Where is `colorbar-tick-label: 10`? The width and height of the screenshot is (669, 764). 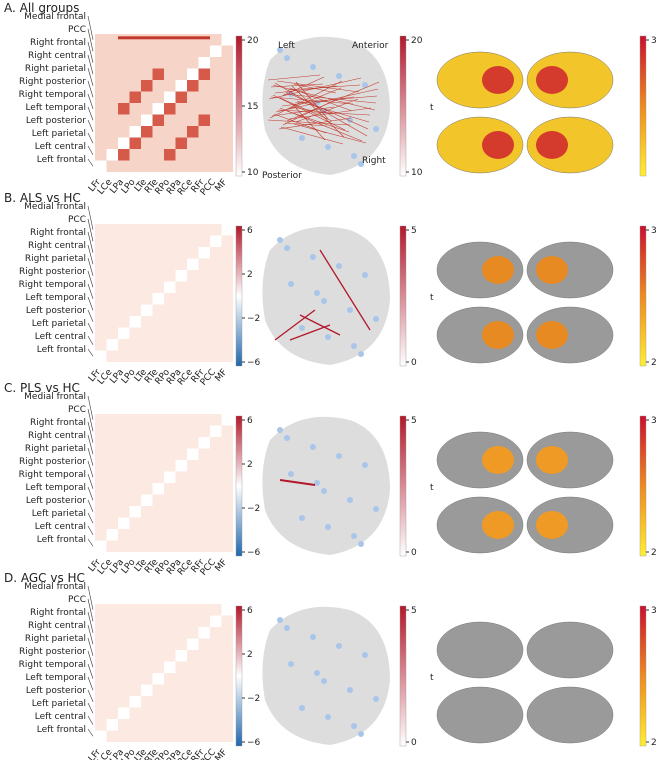 colorbar-tick-label: 10 is located at coordinates (253, 173).